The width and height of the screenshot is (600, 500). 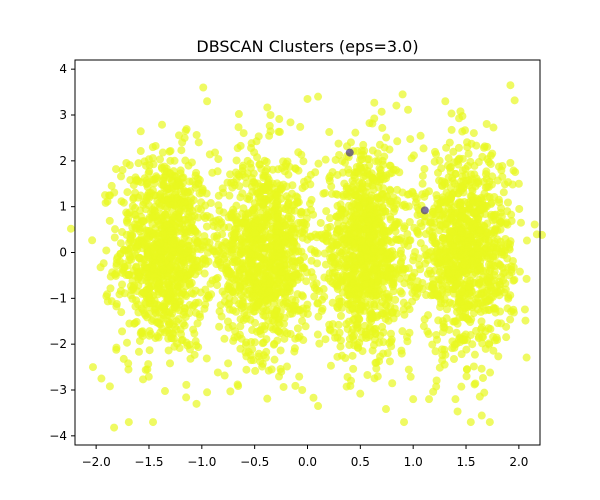 What do you see at coordinates (465, 462) in the screenshot?
I see `x-tick-label: 1.5` at bounding box center [465, 462].